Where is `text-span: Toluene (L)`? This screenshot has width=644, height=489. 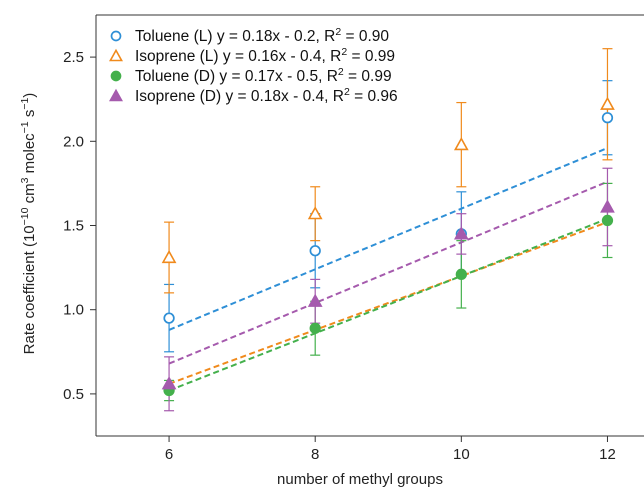 text-span: Toluene (L) is located at coordinates (174, 36).